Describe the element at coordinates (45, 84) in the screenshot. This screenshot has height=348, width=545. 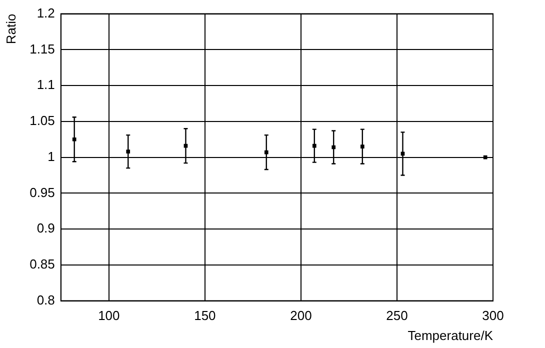
I see `y-tick-label: 1.1` at that location.